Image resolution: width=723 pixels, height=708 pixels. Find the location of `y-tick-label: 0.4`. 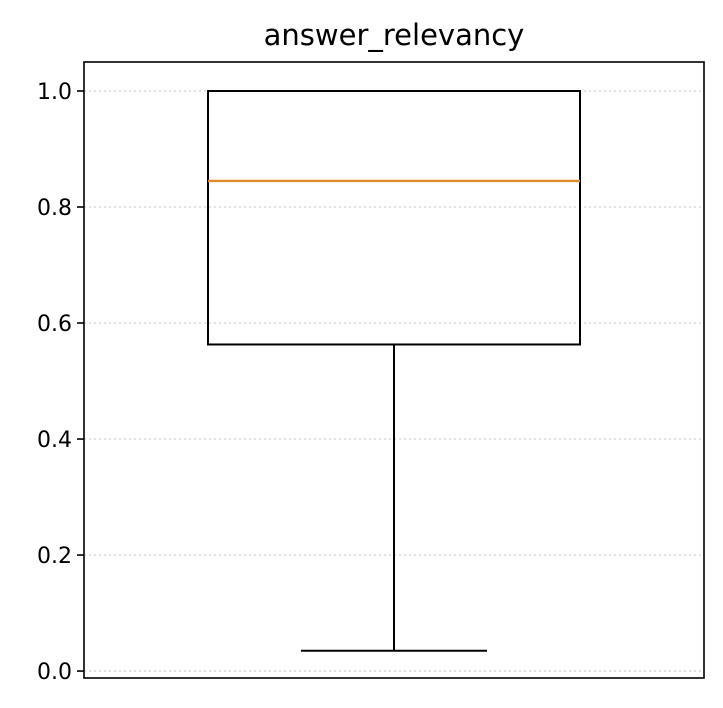

y-tick-label: 0.4 is located at coordinates (54, 440).